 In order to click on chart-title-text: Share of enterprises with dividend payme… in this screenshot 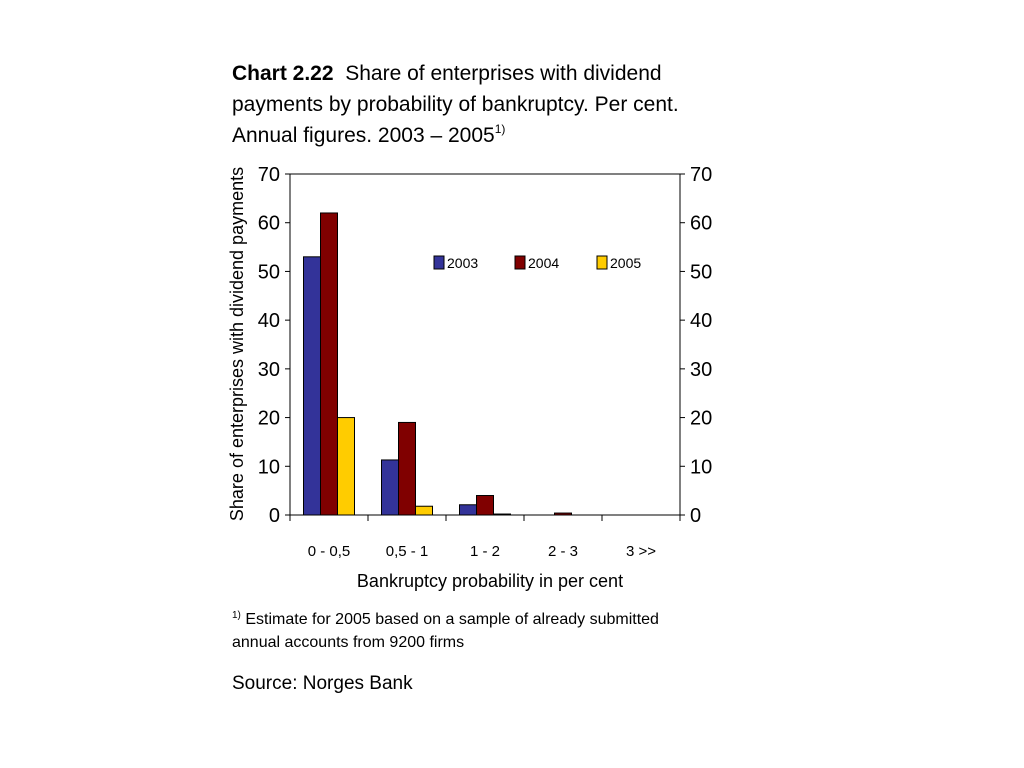, I will do `click(455, 104)`.